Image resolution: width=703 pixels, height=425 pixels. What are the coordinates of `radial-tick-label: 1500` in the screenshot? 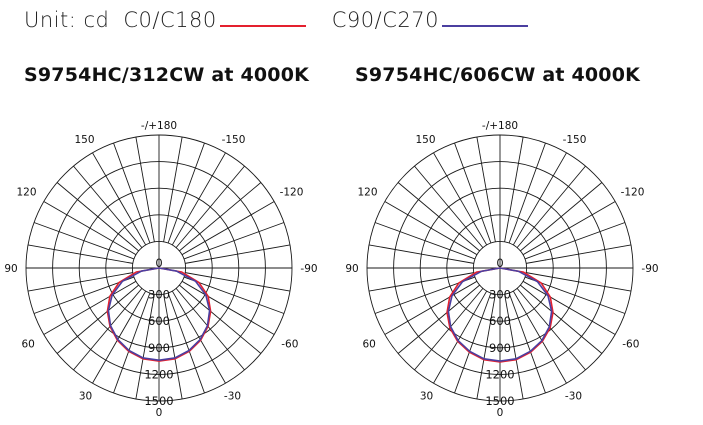 It's located at (158, 401).